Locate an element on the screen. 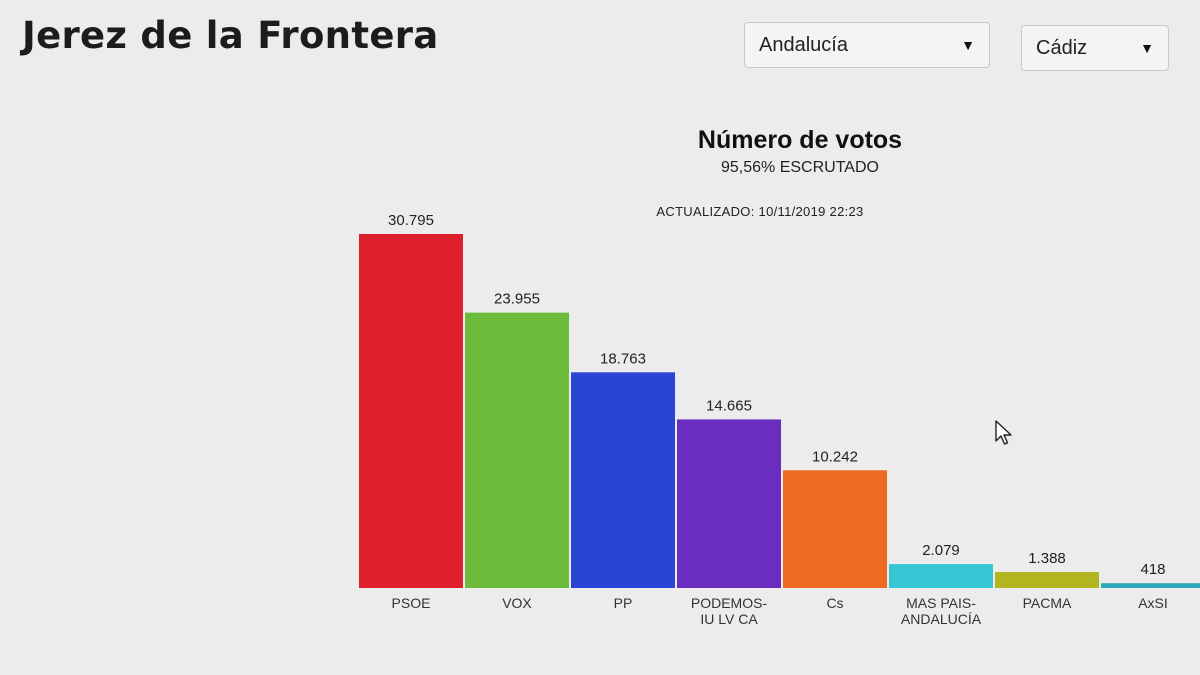  category-label-psoe: PSOE is located at coordinates (411, 603).